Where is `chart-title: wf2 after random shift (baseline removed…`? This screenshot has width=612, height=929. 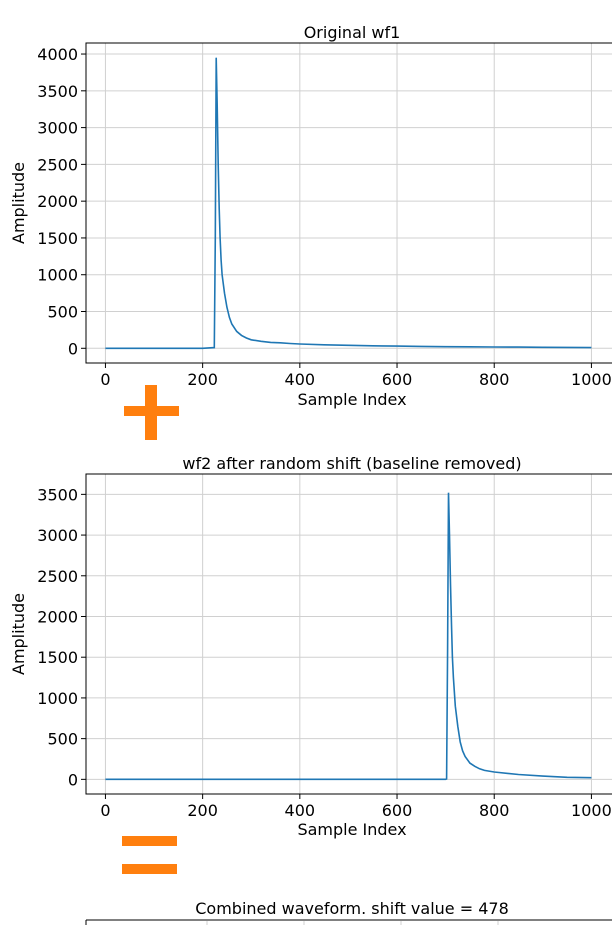
chart-title: wf2 after random shift (baseline removed… is located at coordinates (351, 463).